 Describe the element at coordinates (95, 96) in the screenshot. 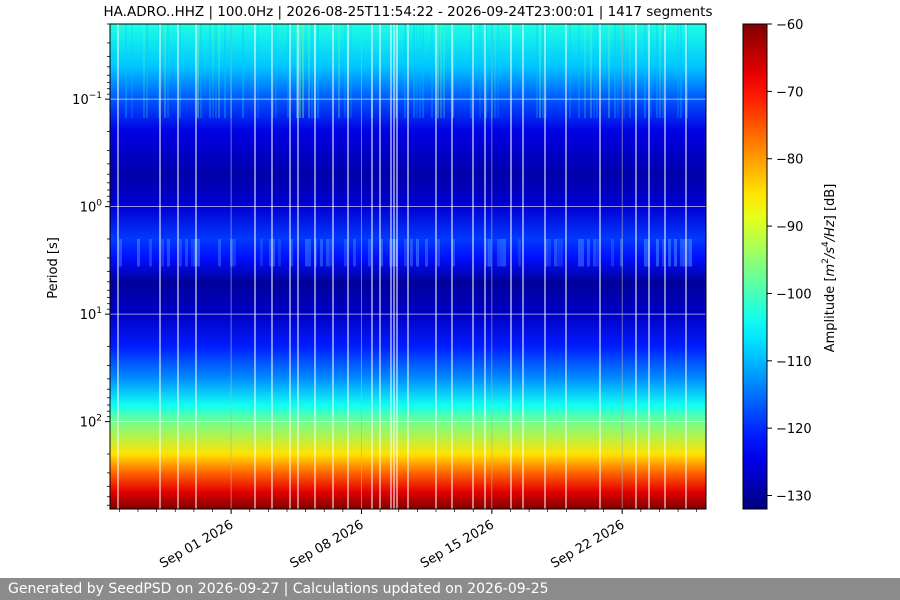

I see `y-tick-exponent: −1` at that location.